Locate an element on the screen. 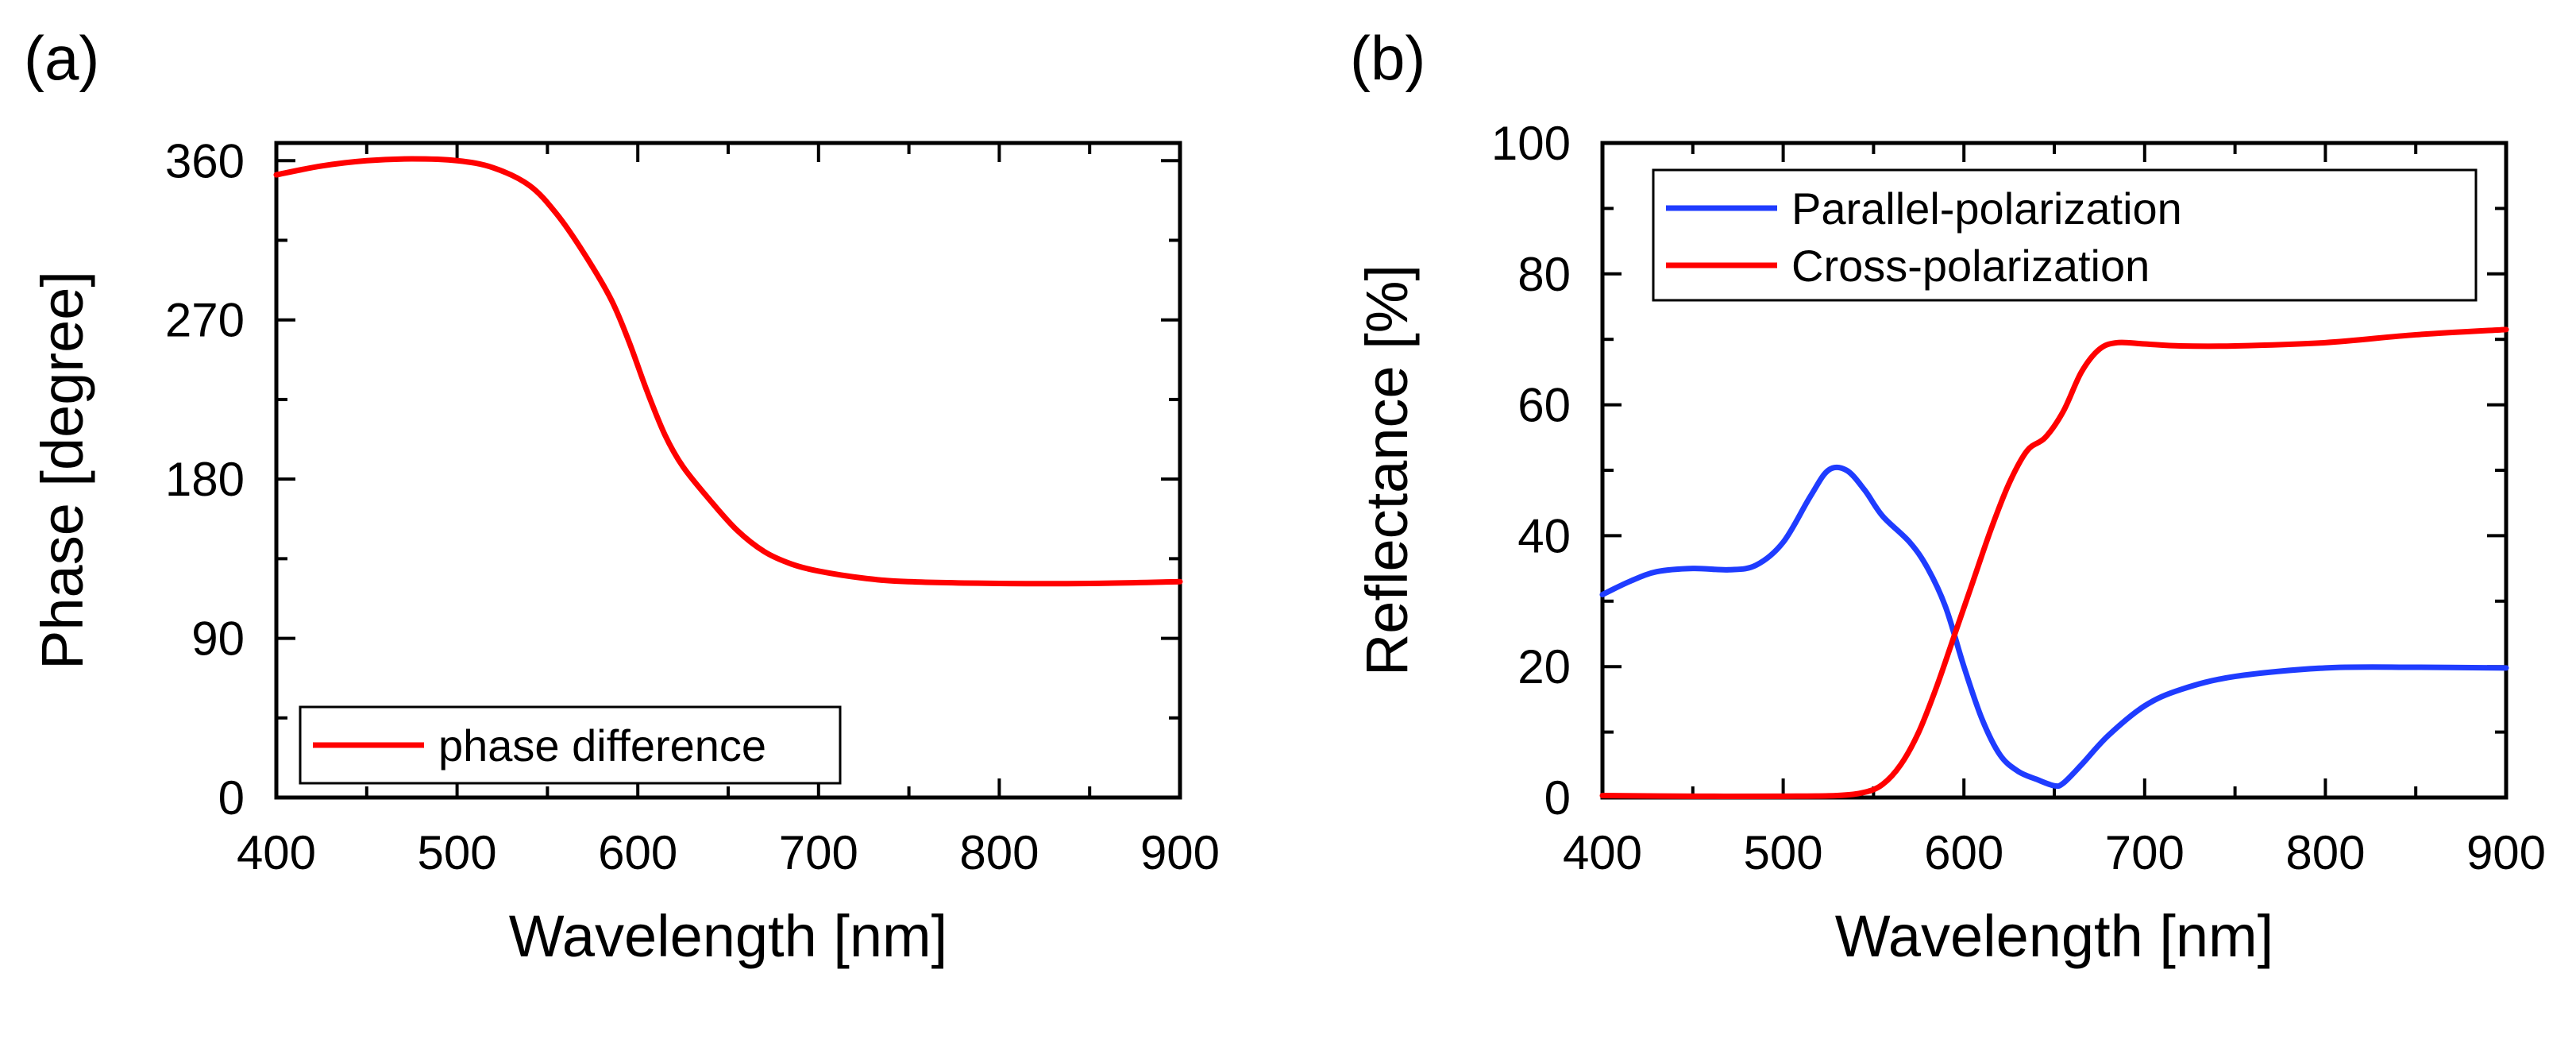 The image size is (2576, 1039). legend-box is located at coordinates (2065, 235).